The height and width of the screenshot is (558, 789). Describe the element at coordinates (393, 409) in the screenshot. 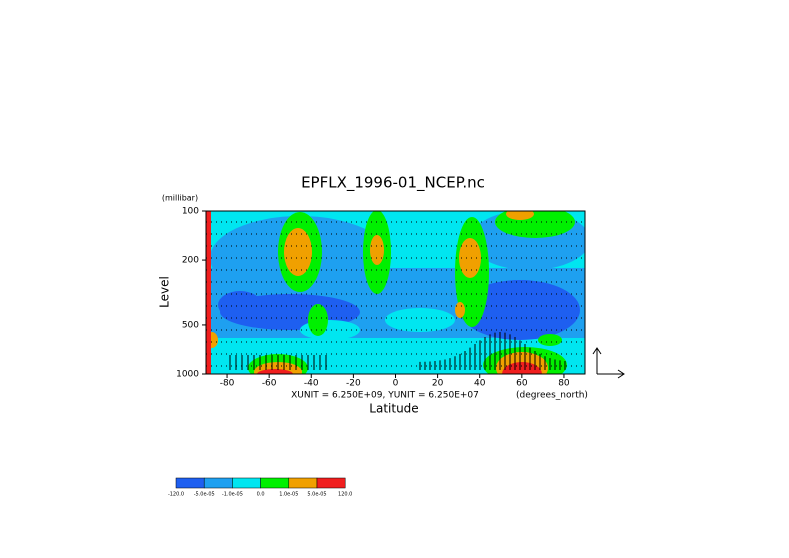

I see `x-axis-label: Latitude` at that location.